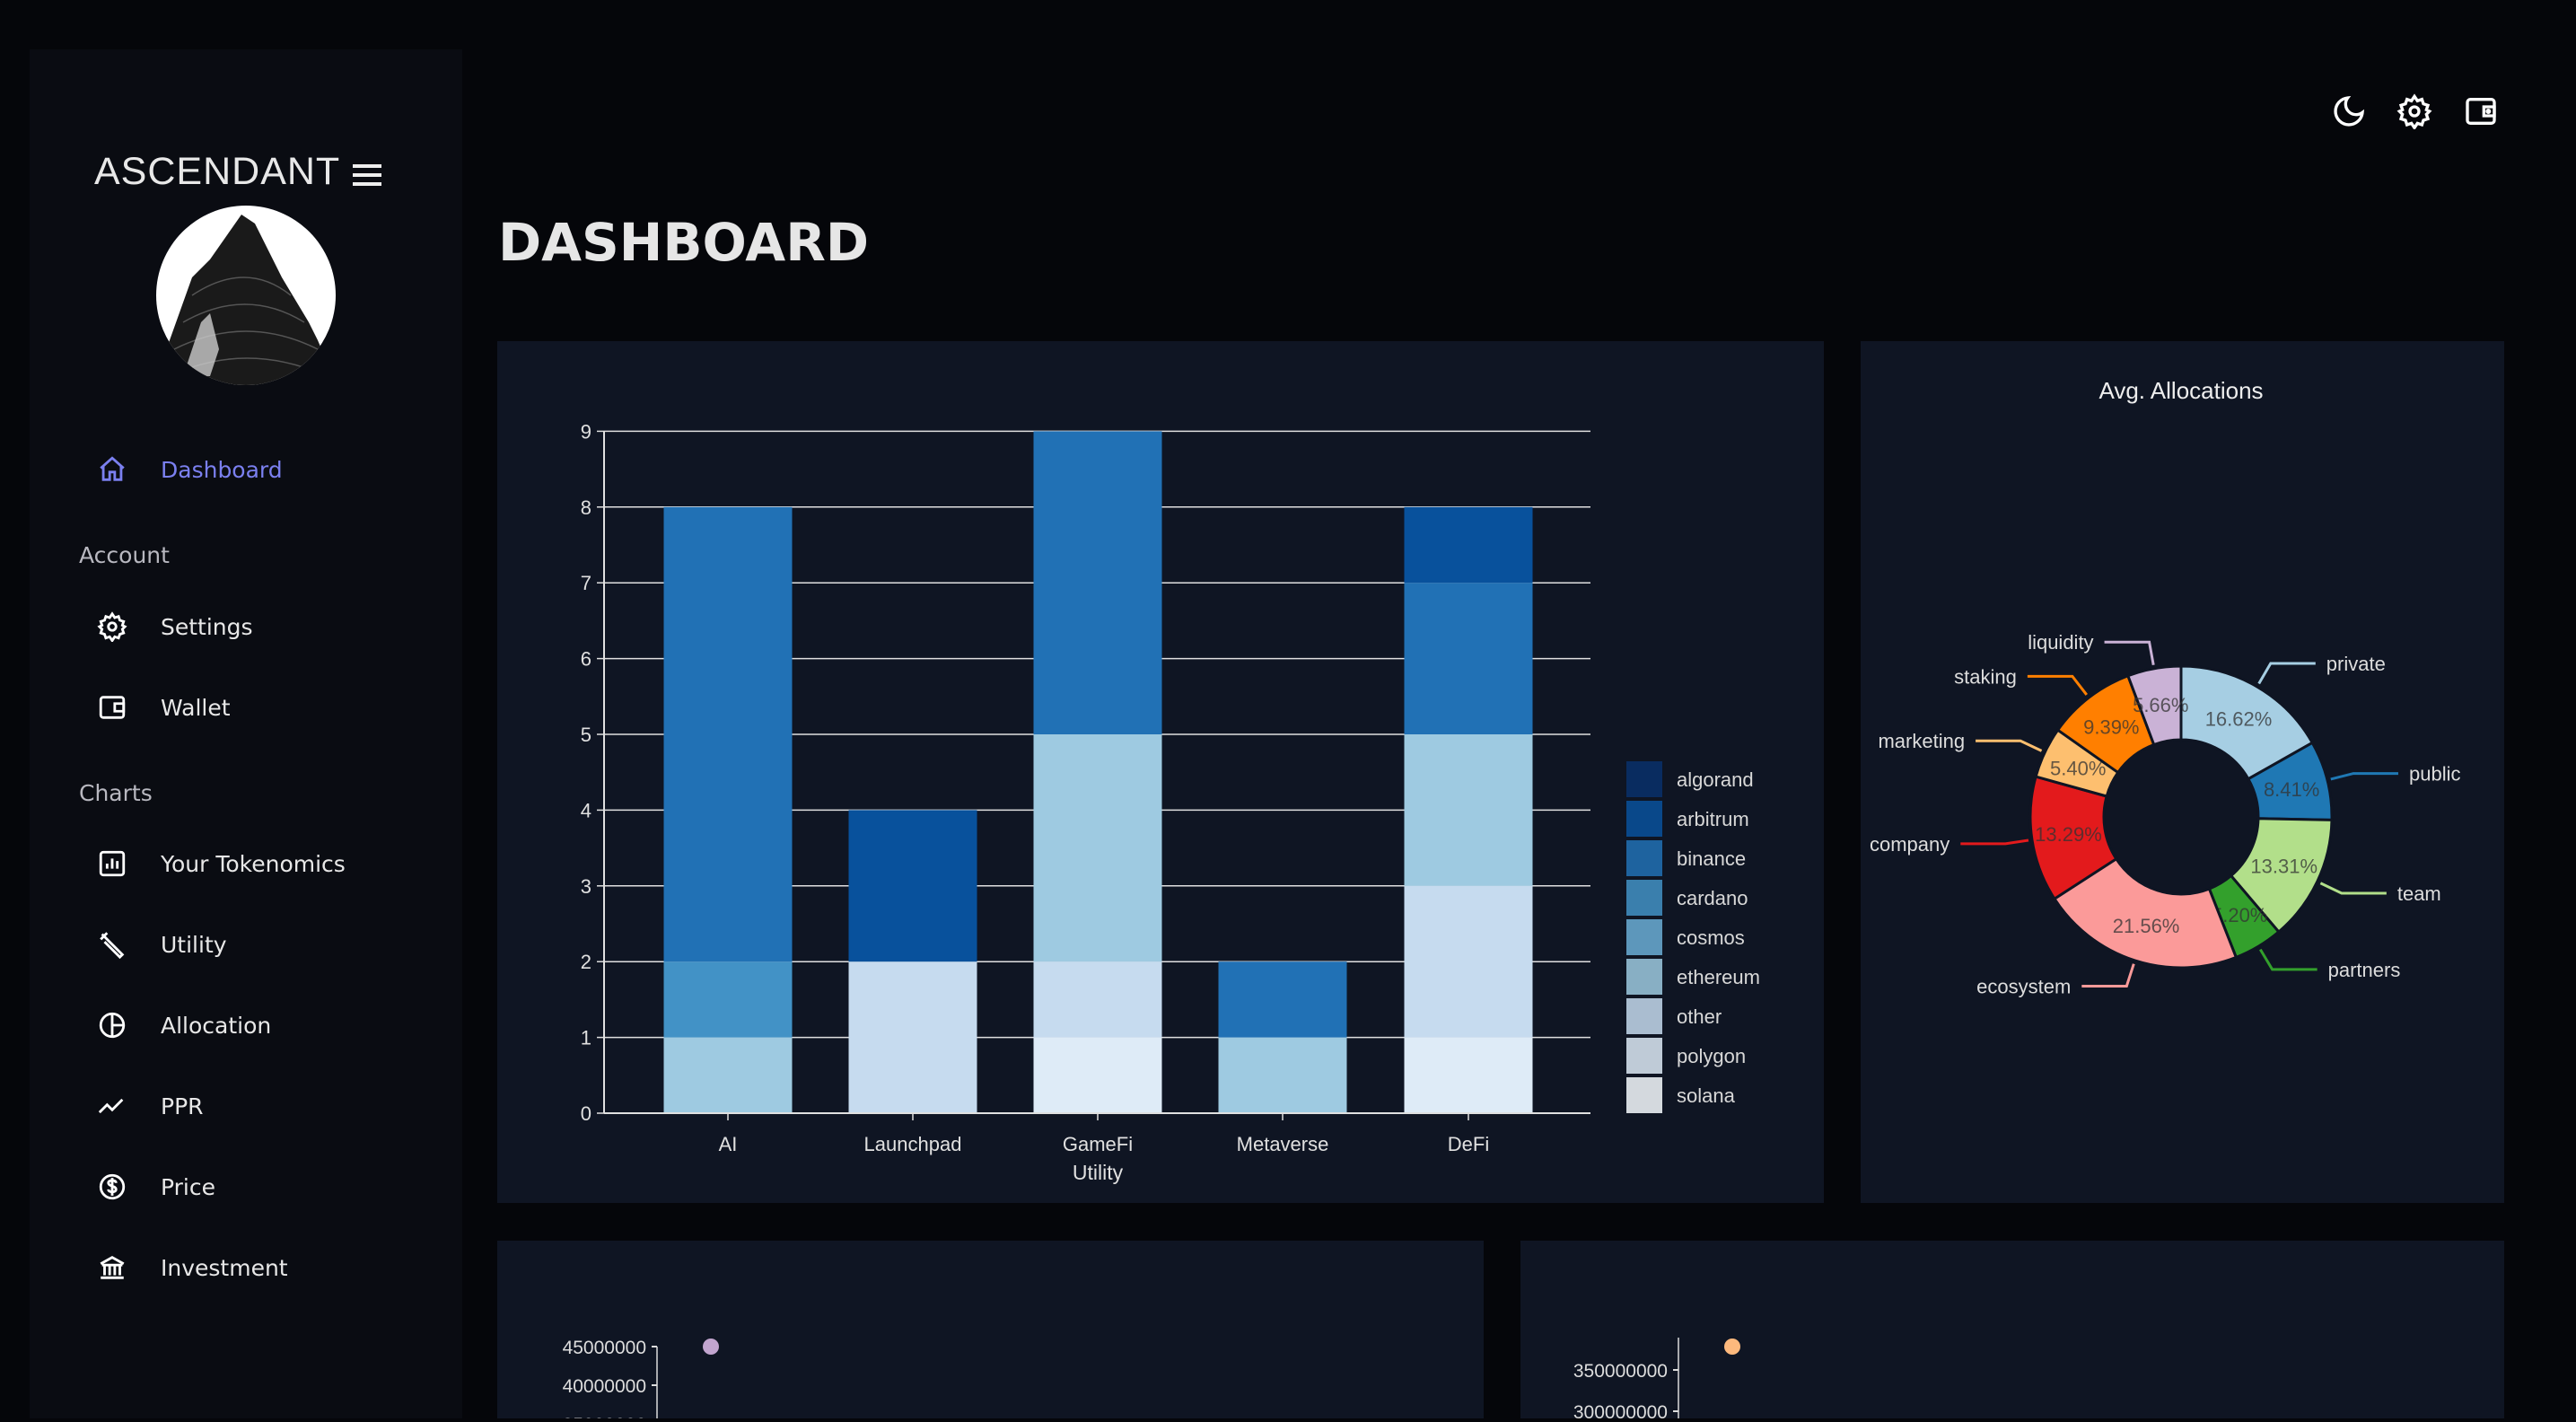  I want to click on y-tick-label: 4, so click(586, 810).